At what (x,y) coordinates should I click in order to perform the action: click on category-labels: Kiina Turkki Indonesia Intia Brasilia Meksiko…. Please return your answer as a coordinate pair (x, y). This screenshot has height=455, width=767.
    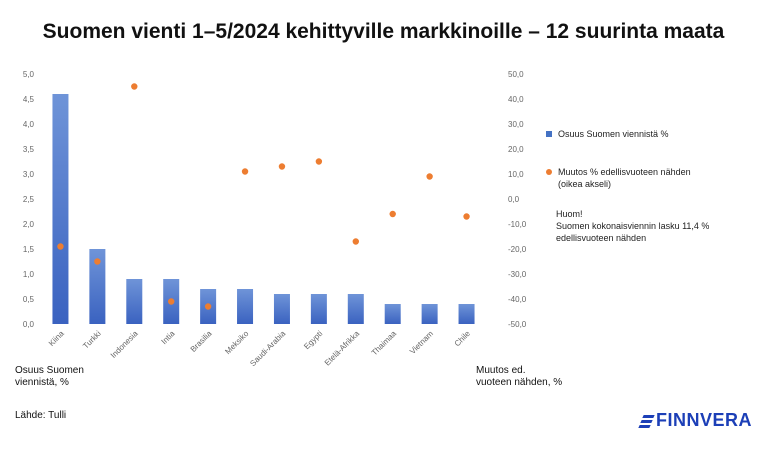
    Looking at the image, I should click on (259, 348).